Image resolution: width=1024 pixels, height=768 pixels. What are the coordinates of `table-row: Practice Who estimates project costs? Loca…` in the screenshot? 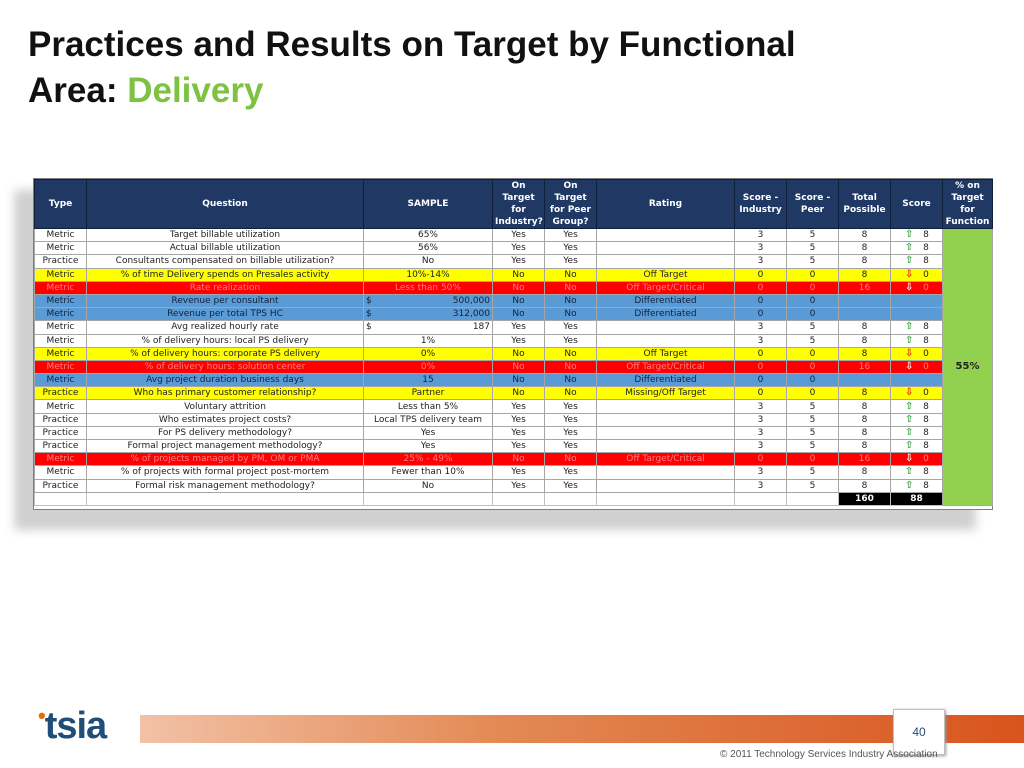 It's located at (513, 419).